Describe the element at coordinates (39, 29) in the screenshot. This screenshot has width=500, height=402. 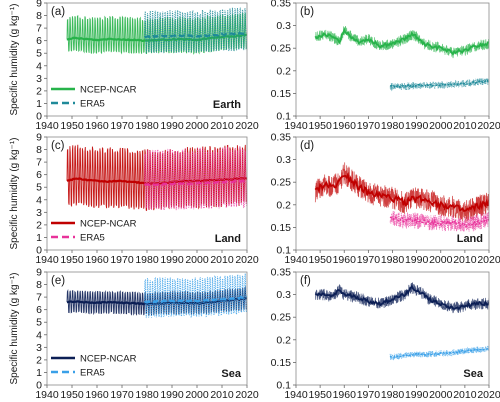
I see `y-tick-label: 7` at that location.